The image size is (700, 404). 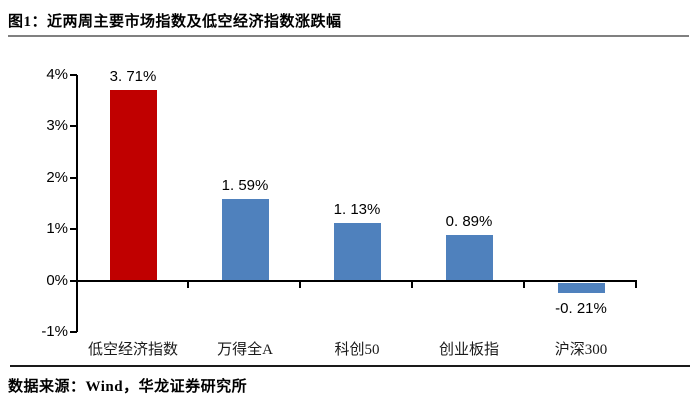 I want to click on x-axis-category-label: 万得全A, so click(x=245, y=350).